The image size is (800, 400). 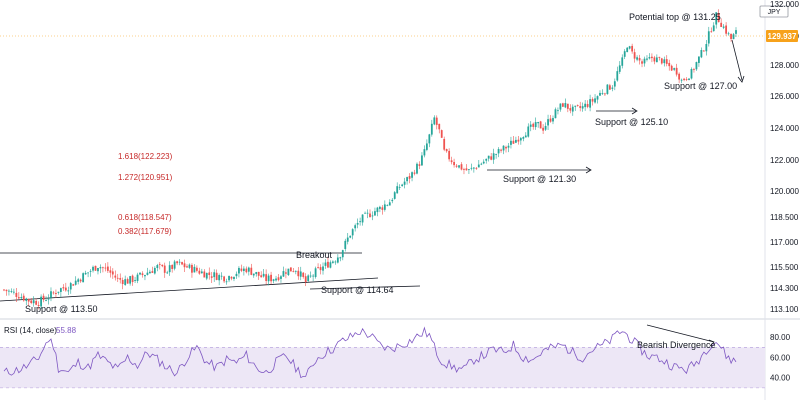 I want to click on divergence-arrowhead, so click(x=711, y=343).